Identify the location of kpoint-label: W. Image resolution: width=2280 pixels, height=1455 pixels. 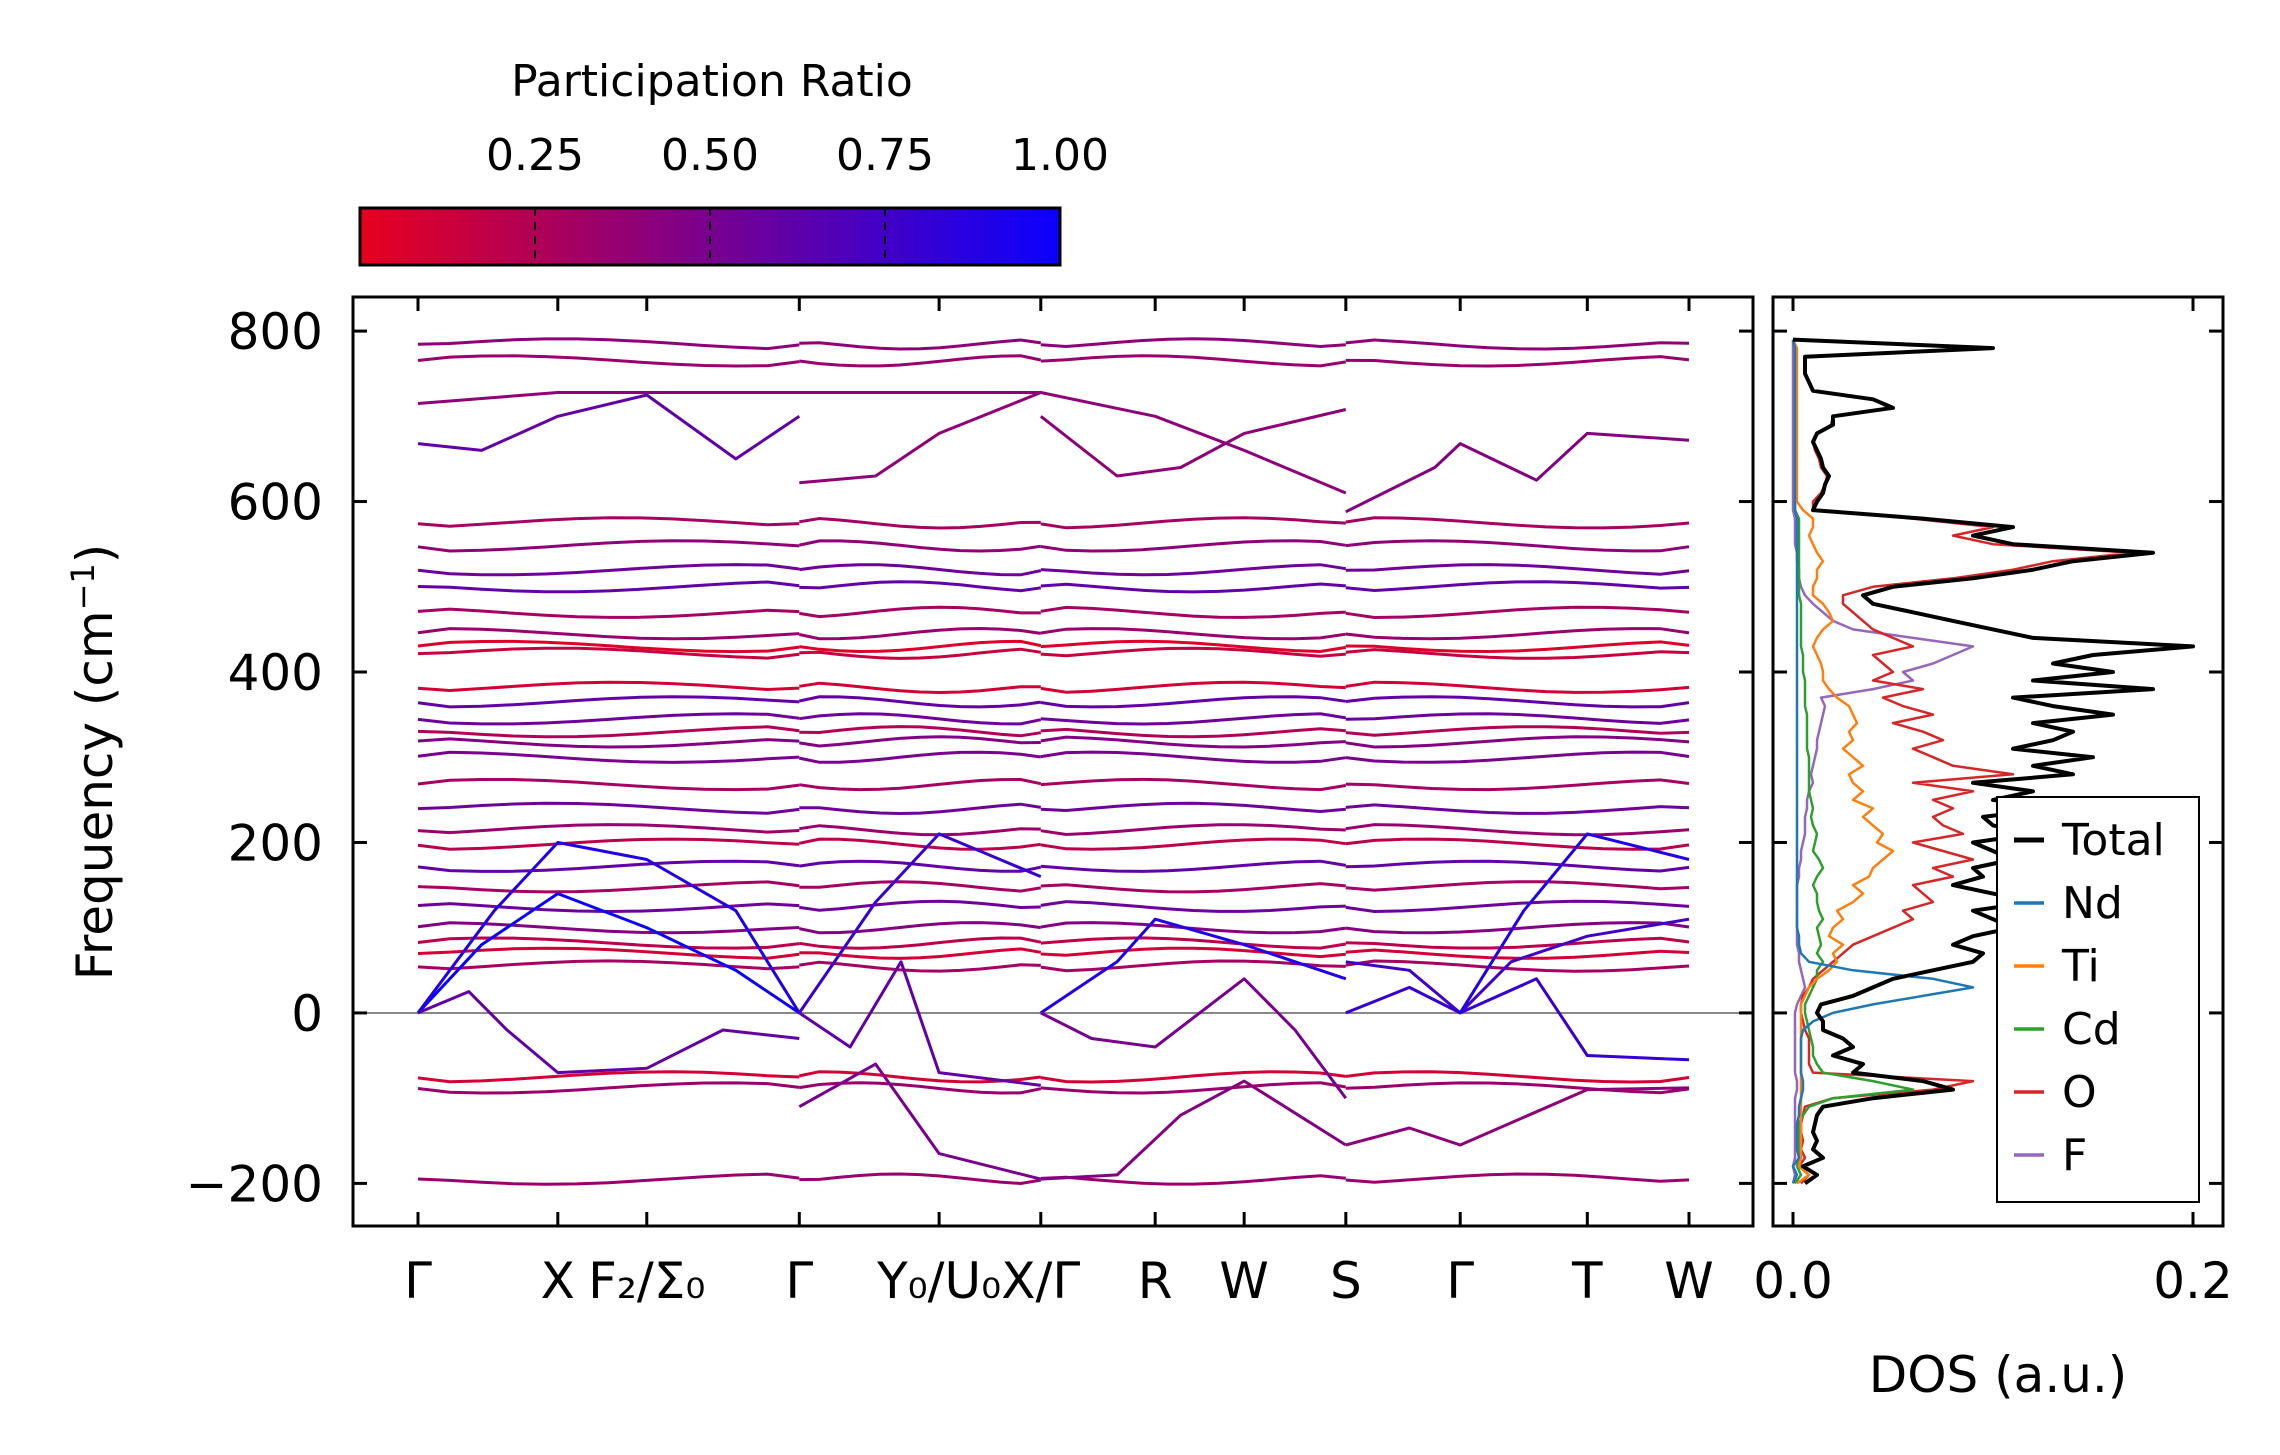
(1243, 1281).